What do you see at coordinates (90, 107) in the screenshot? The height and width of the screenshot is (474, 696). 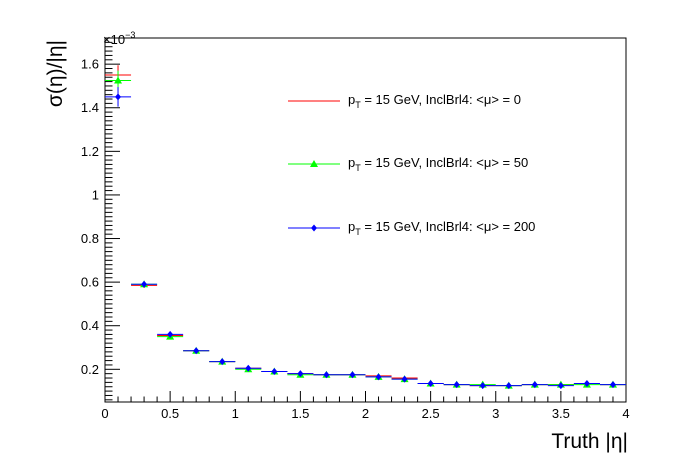 I see `y-tick-label: 1.4` at bounding box center [90, 107].